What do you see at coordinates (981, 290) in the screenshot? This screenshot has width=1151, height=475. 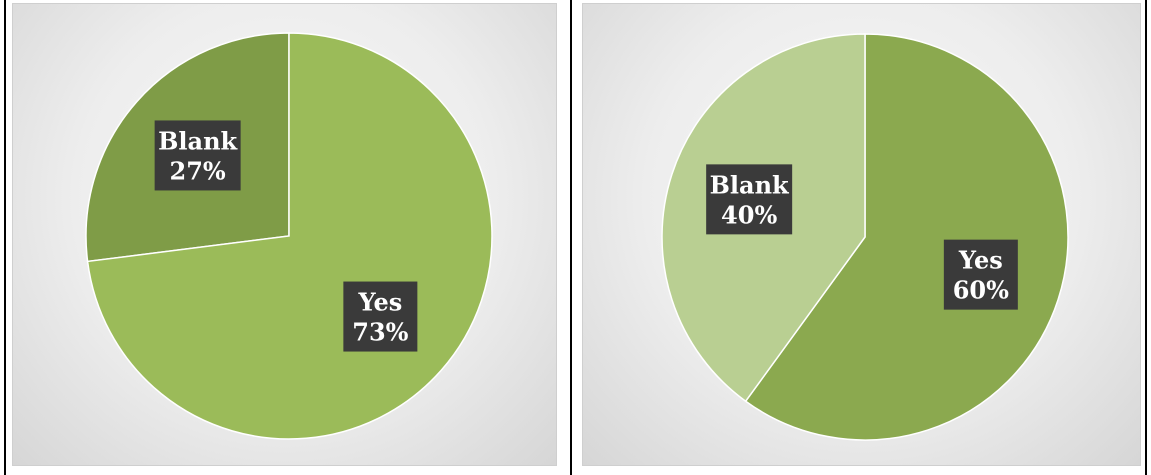 I see `data-label-percent: 60%` at bounding box center [981, 290].